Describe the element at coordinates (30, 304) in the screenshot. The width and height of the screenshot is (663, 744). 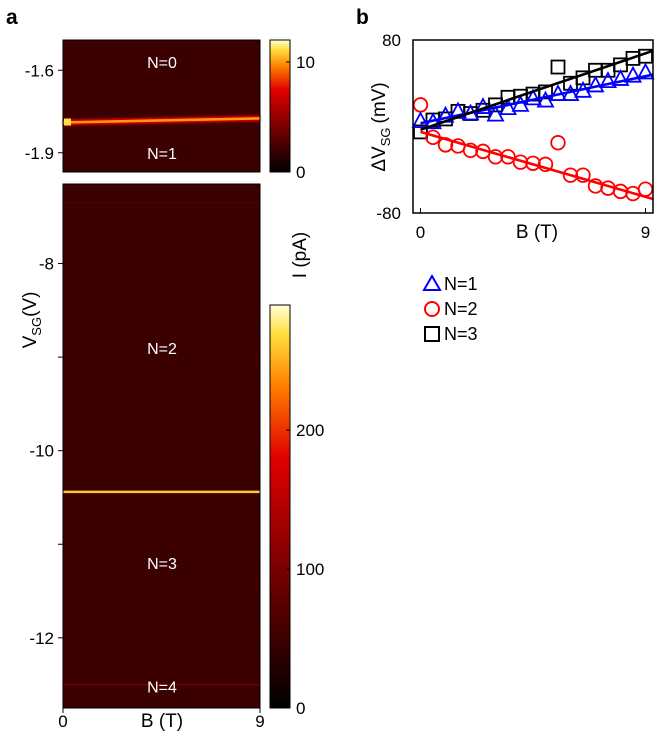
I see `vsg-axis-label-unit: (V)` at that location.